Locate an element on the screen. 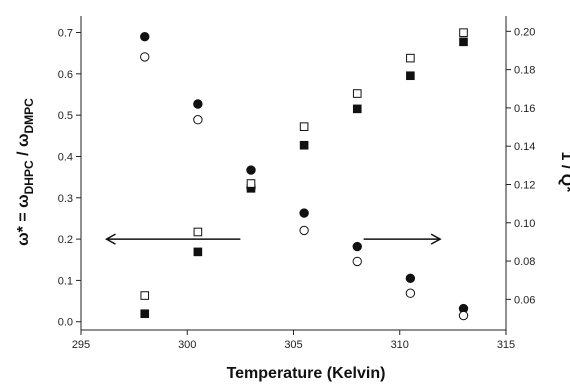 This screenshot has width=570, height=384. arrow-left-head is located at coordinates (110, 239).